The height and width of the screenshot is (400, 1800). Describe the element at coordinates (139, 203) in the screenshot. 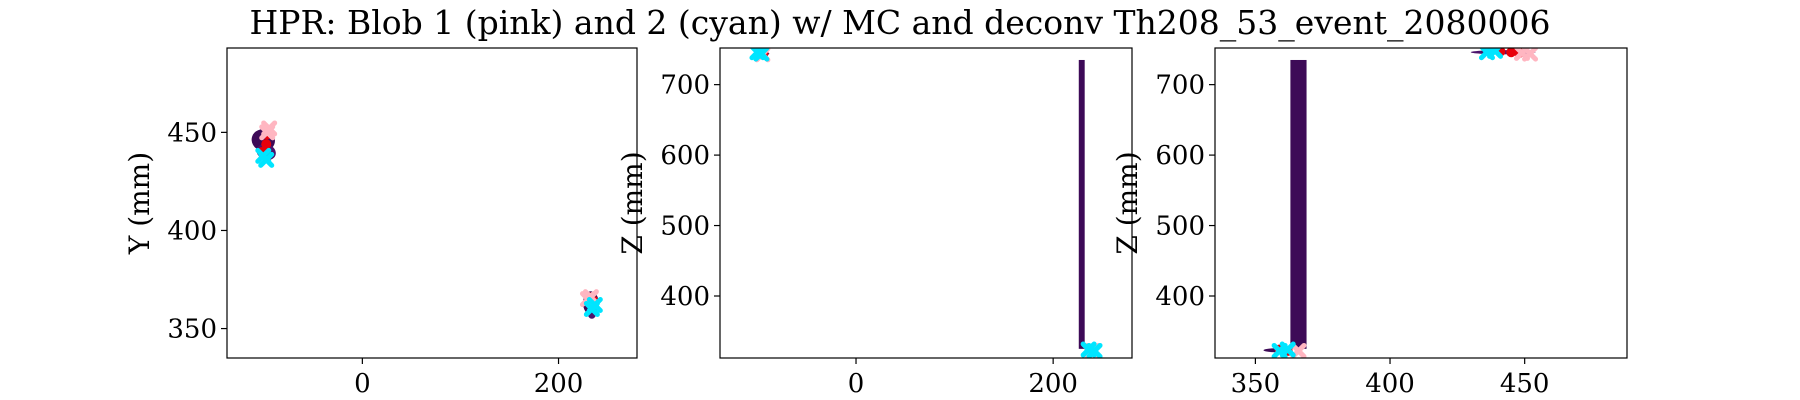

I see `y-axis-label: Y (mm)` at that location.